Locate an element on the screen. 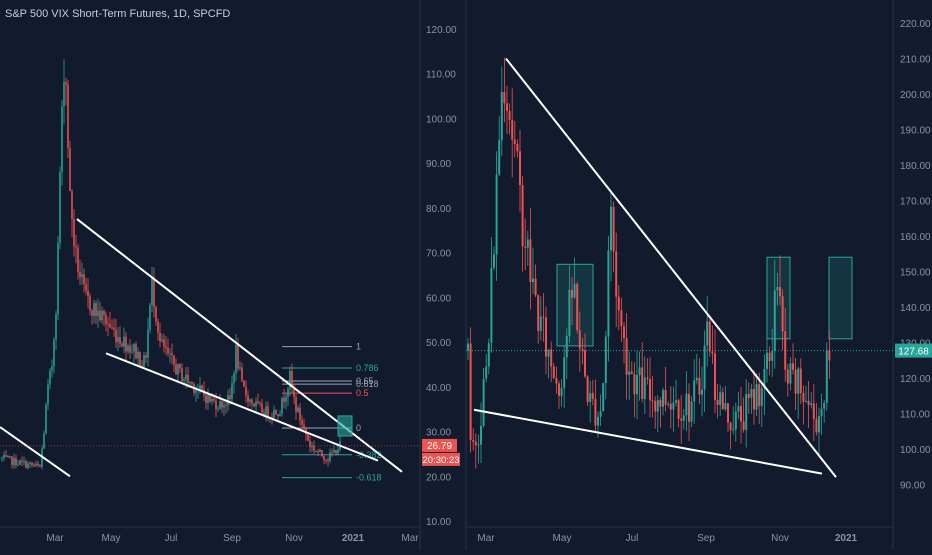  trendline is located at coordinates (648, 441).